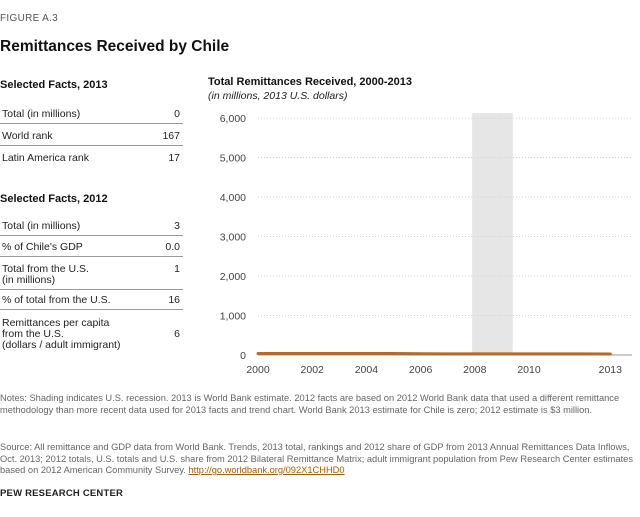 Image resolution: width=640 pixels, height=517 pixels. What do you see at coordinates (258, 370) in the screenshot?
I see `x-tick-label: 2000` at bounding box center [258, 370].